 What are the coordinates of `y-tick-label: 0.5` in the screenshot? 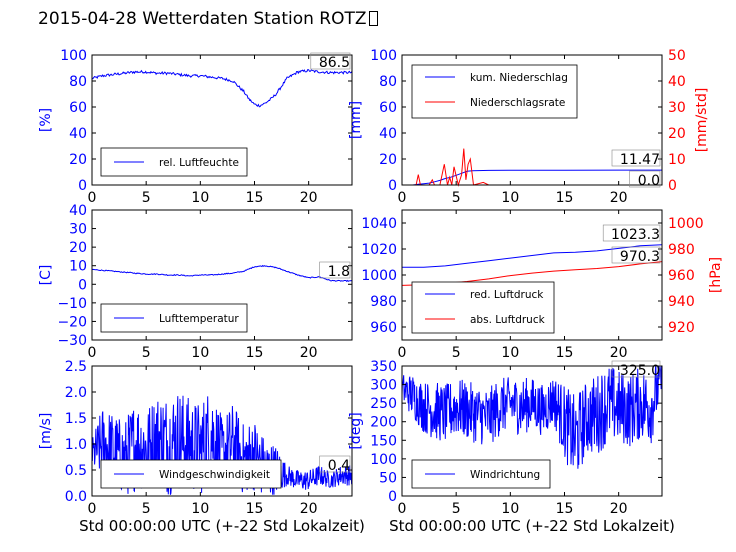 It's located at (76, 471).